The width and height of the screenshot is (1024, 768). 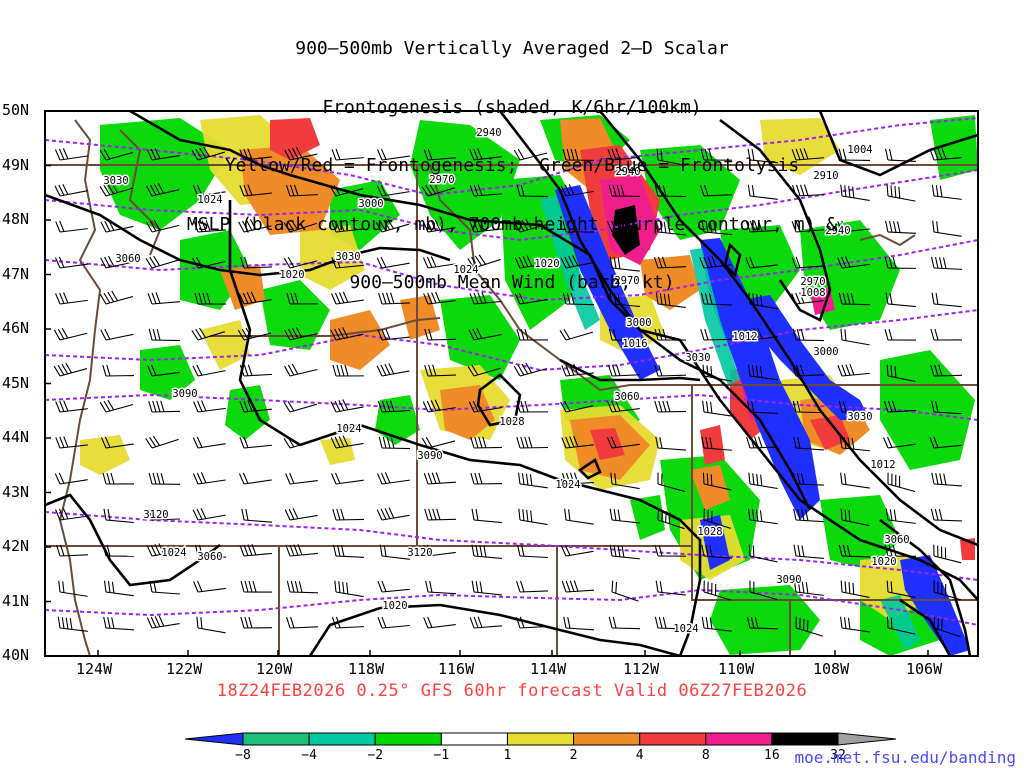 What do you see at coordinates (511, 422) in the screenshot?
I see `mslp-label: 1028` at bounding box center [511, 422].